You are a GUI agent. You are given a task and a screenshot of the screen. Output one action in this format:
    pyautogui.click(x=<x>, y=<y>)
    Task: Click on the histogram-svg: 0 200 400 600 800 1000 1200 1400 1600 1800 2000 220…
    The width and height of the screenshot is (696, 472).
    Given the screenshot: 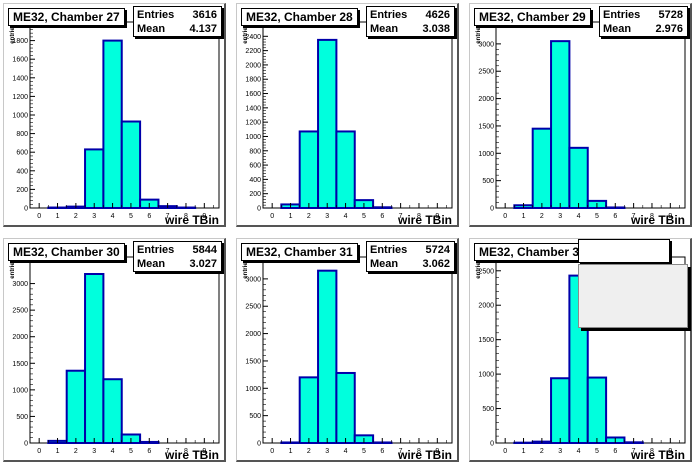 What is the action you would take?
    pyautogui.click(x=348, y=124)
    